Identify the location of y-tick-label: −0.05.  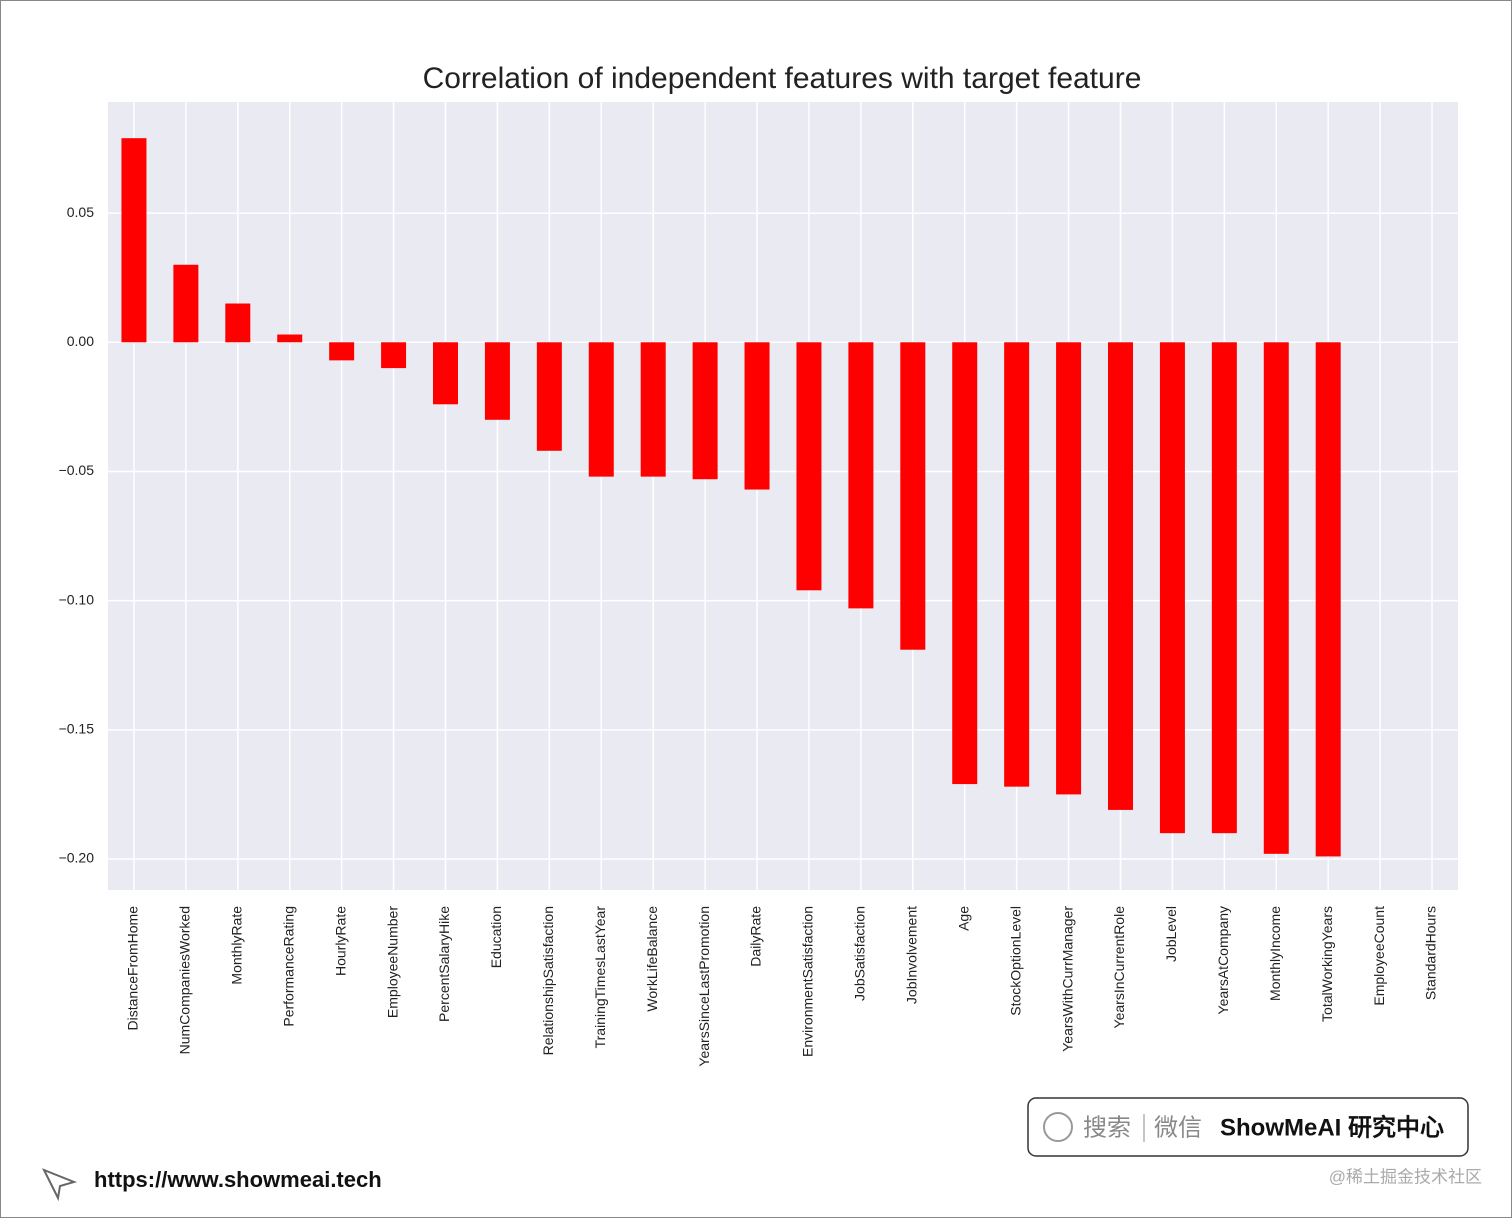
(77, 470).